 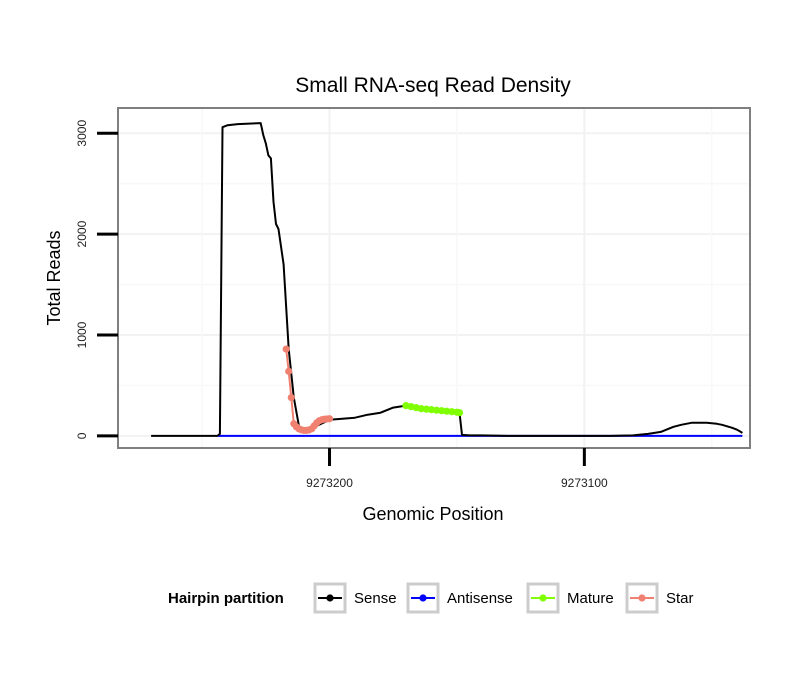 I want to click on mature-point, so click(x=459, y=413).